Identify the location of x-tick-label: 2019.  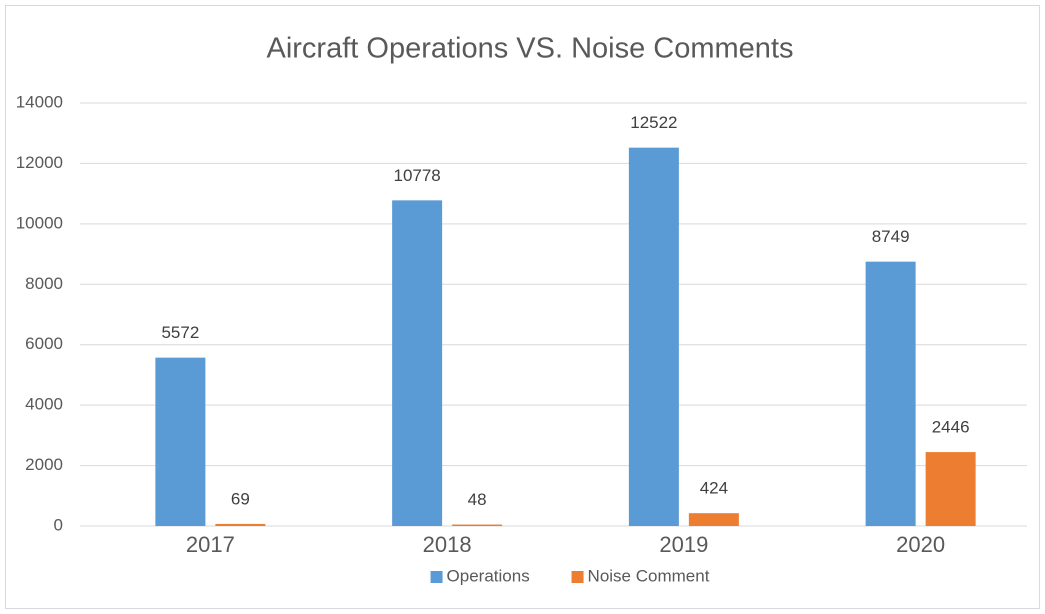
(683, 544).